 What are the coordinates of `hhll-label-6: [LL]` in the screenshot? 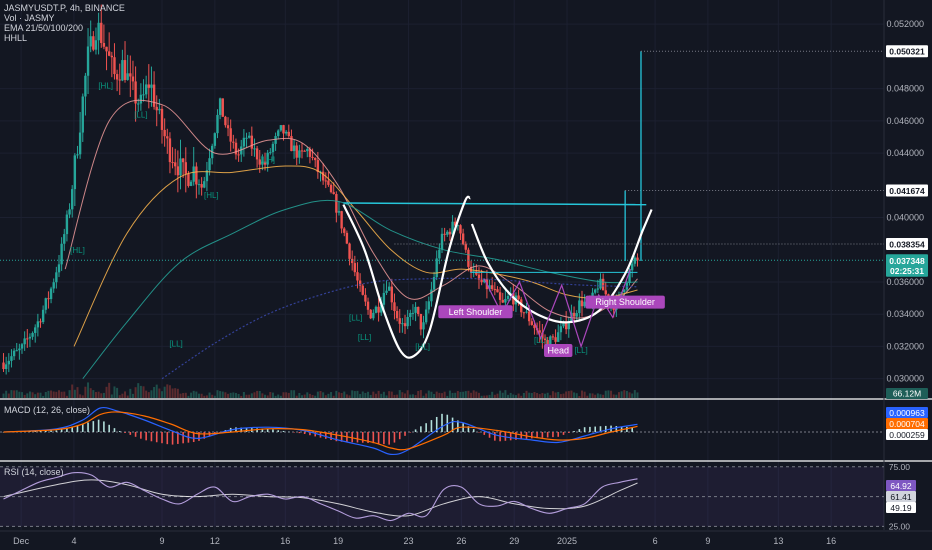 It's located at (355, 318).